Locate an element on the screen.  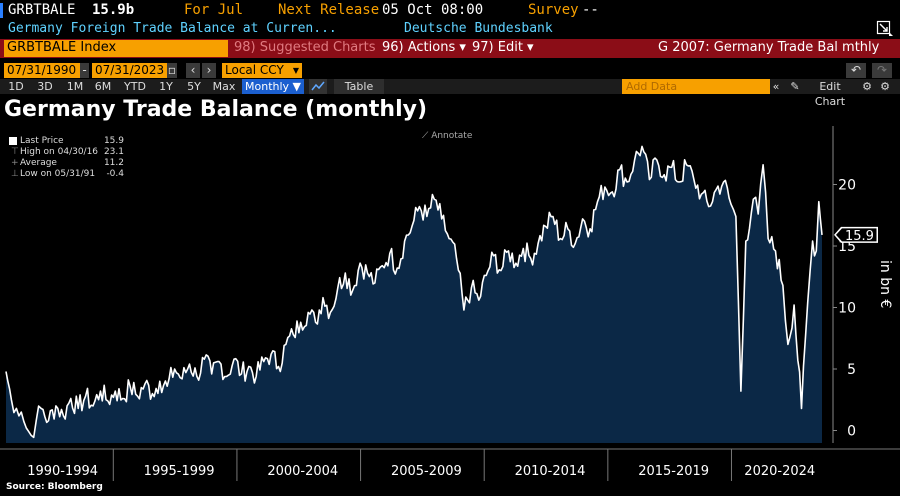
pencil-icon: ✎ is located at coordinates (795, 86).